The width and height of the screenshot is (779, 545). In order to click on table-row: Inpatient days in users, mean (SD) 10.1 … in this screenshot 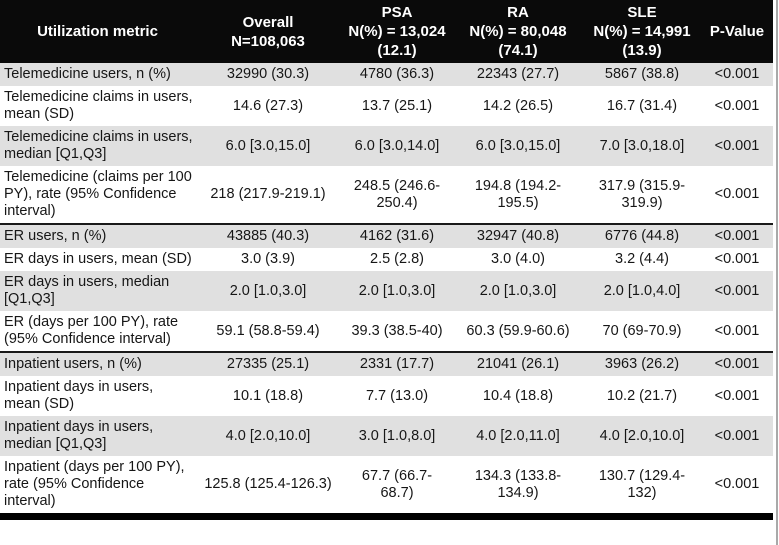, I will do `click(386, 396)`.